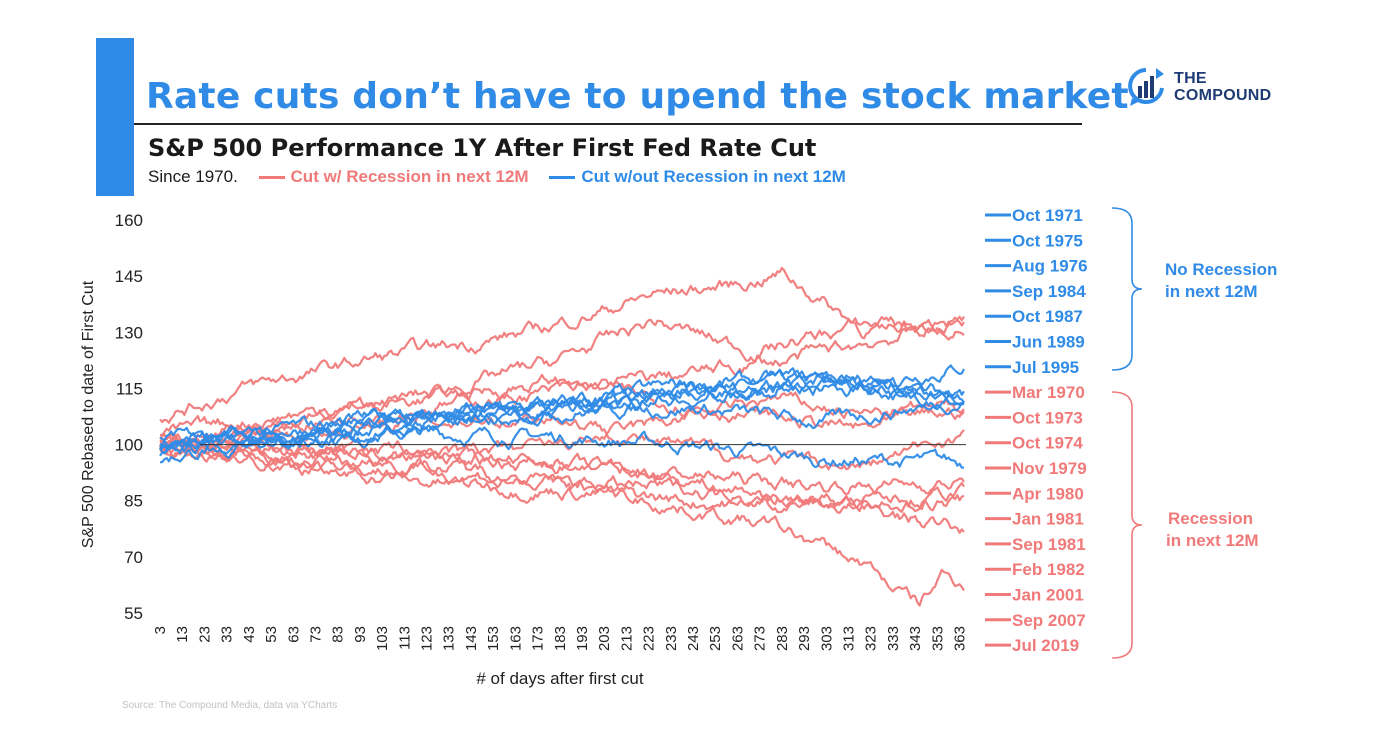  Describe the element at coordinates (693, 638) in the screenshot. I see `x-tick-label: 243` at that location.